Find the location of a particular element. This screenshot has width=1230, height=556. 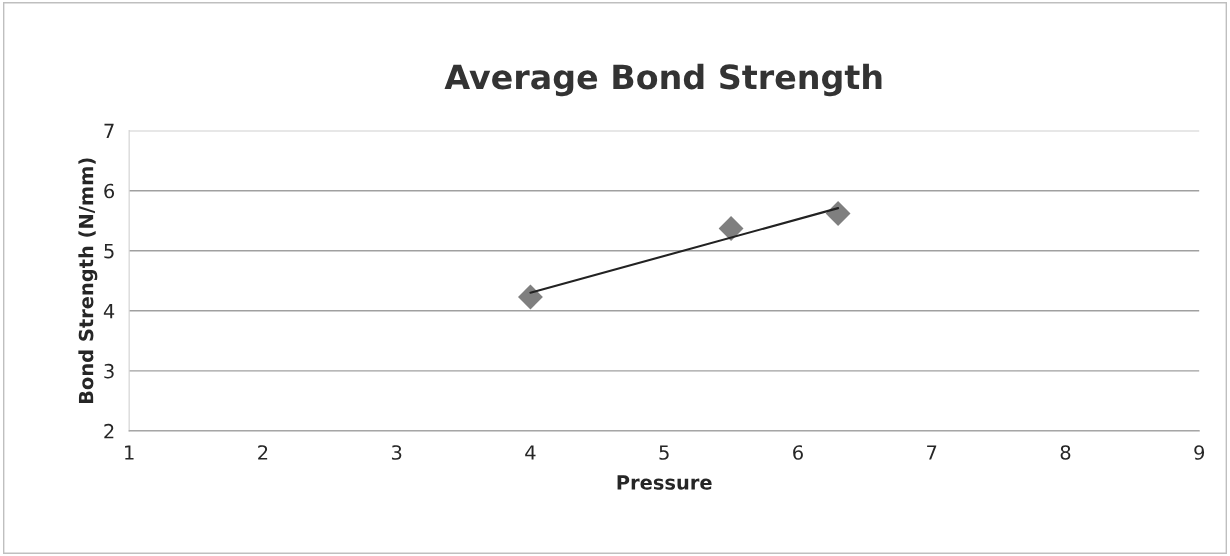

x-tick-label: 3 is located at coordinates (396, 452).